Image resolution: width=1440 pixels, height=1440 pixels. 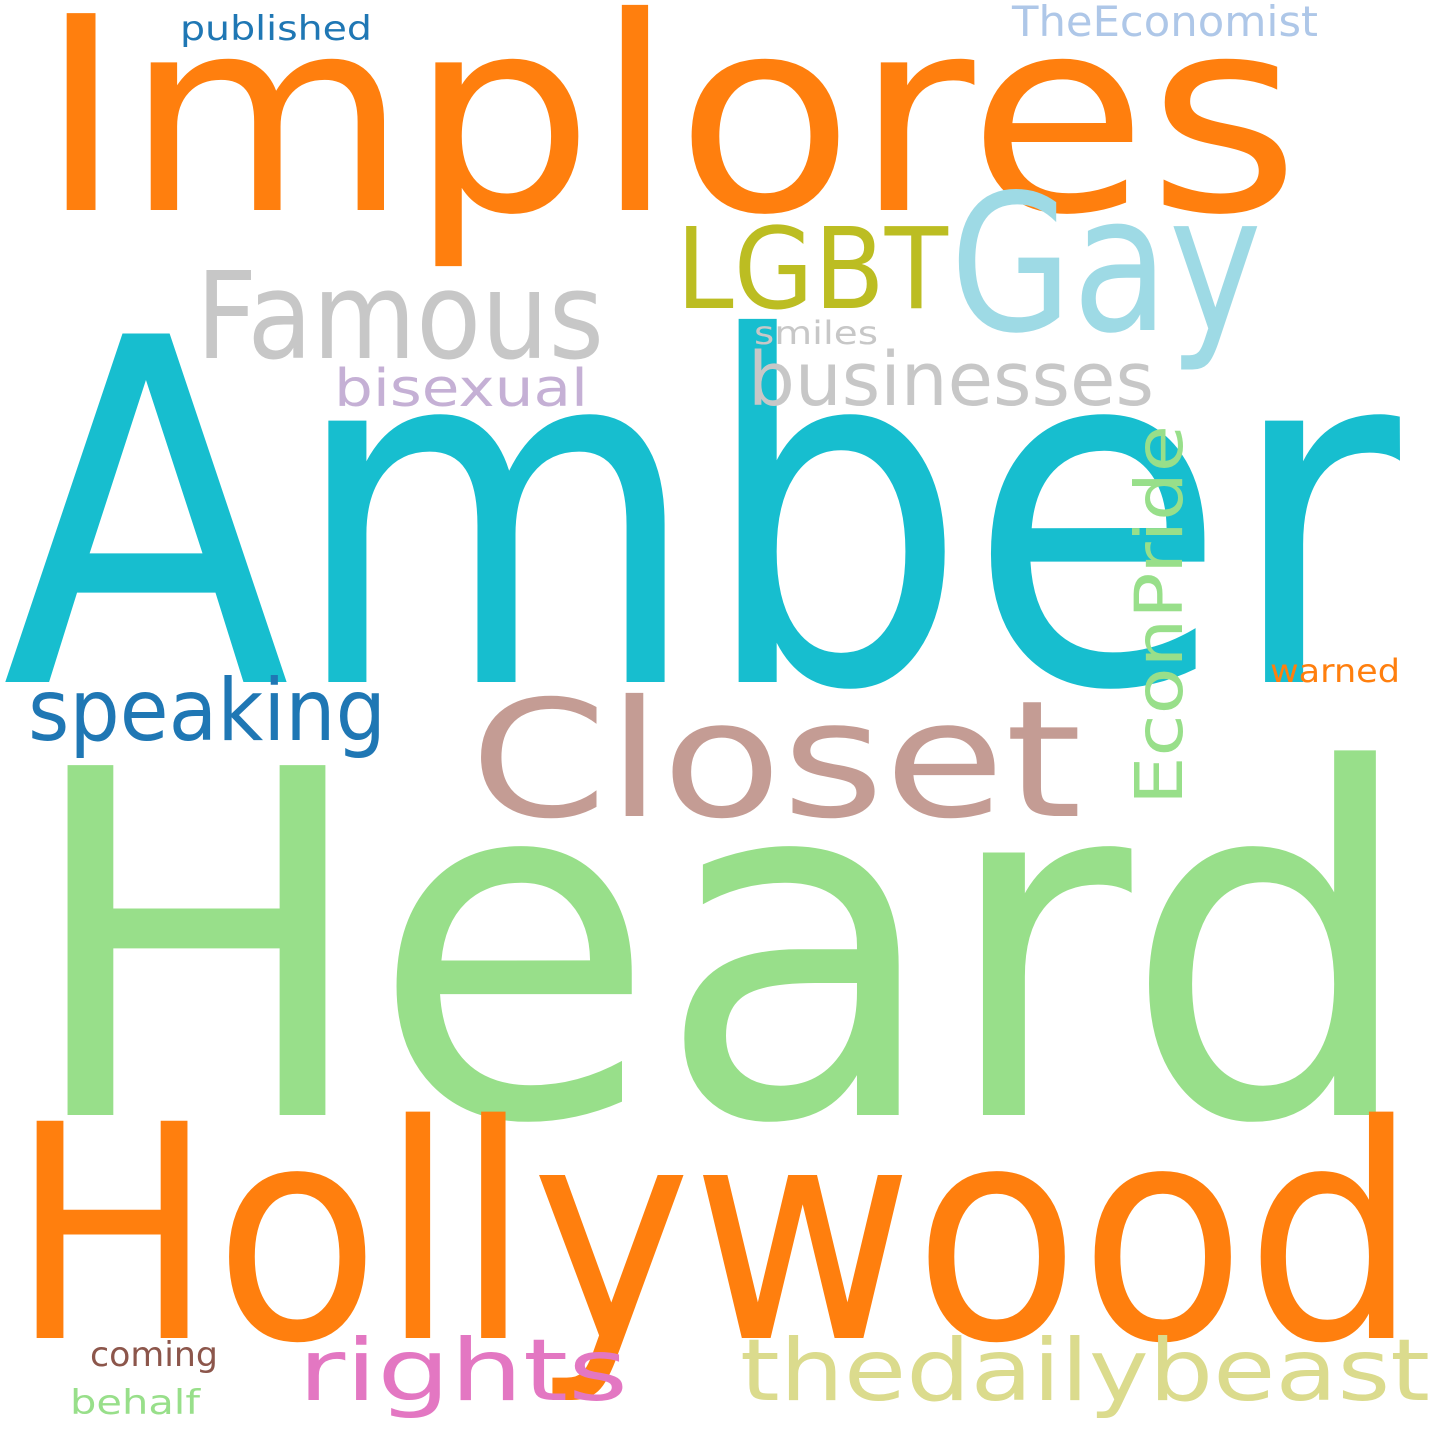 What do you see at coordinates (154, 1355) in the screenshot?
I see `word-coming: coming` at bounding box center [154, 1355].